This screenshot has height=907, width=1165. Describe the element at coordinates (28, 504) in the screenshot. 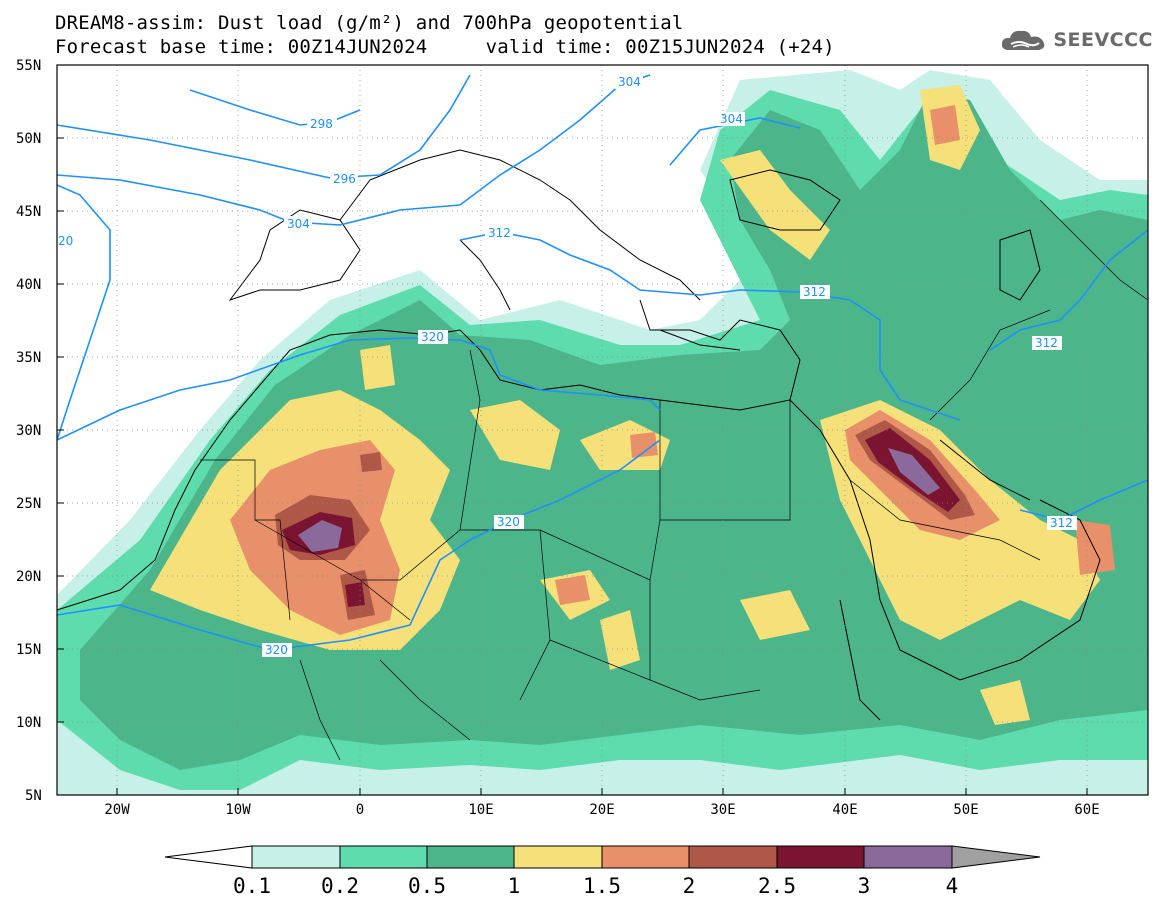

I see `lat-label: 25N` at that location.